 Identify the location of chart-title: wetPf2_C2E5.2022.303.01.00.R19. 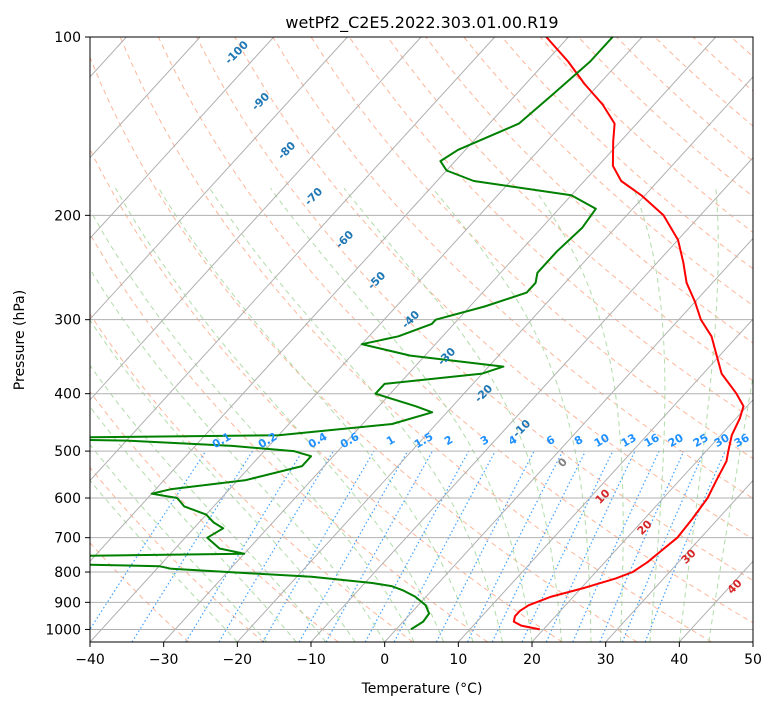
(421, 23).